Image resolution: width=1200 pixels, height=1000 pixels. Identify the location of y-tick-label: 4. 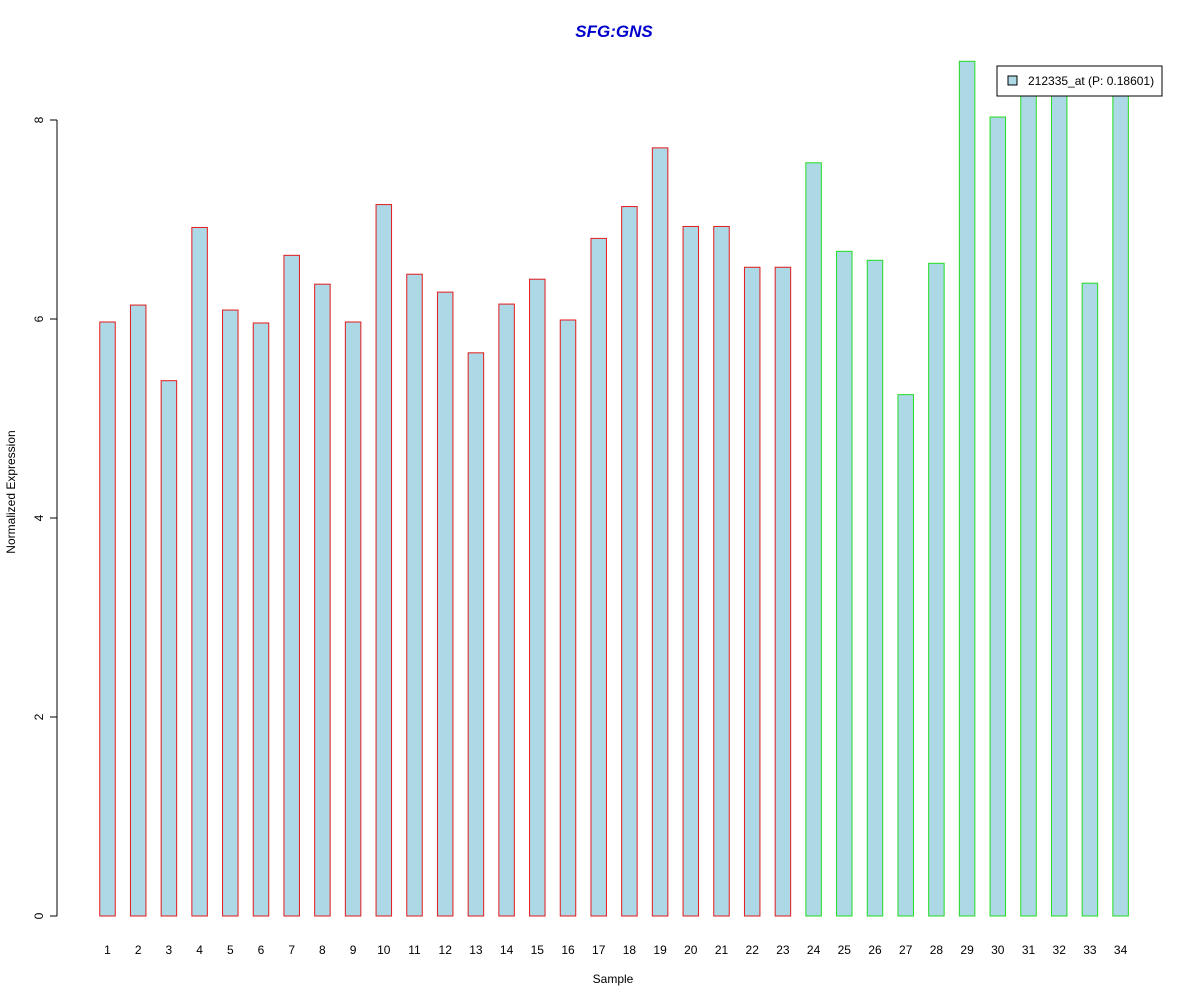
(39, 517).